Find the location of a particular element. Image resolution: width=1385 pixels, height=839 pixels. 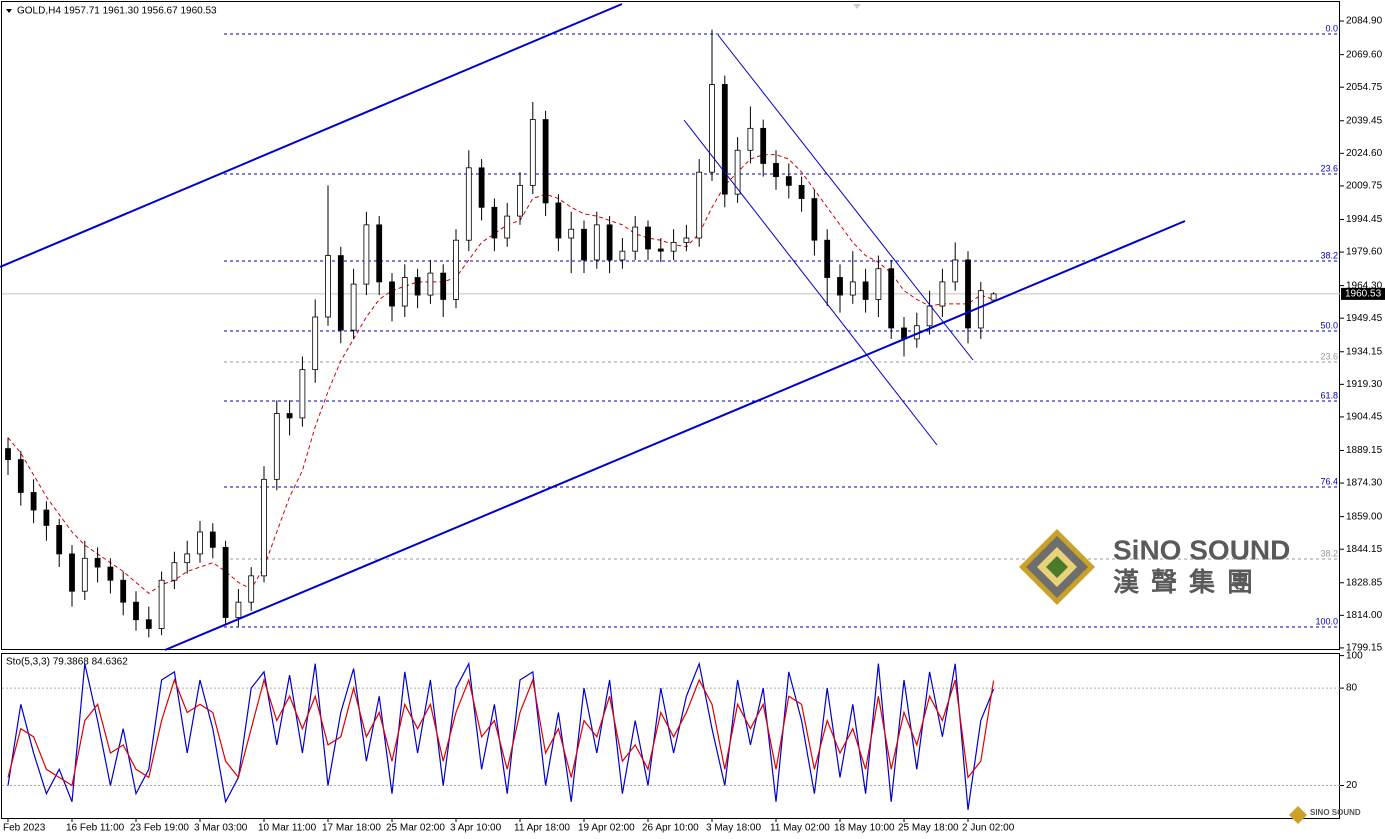

channel-upper is located at coordinates (311, 135).